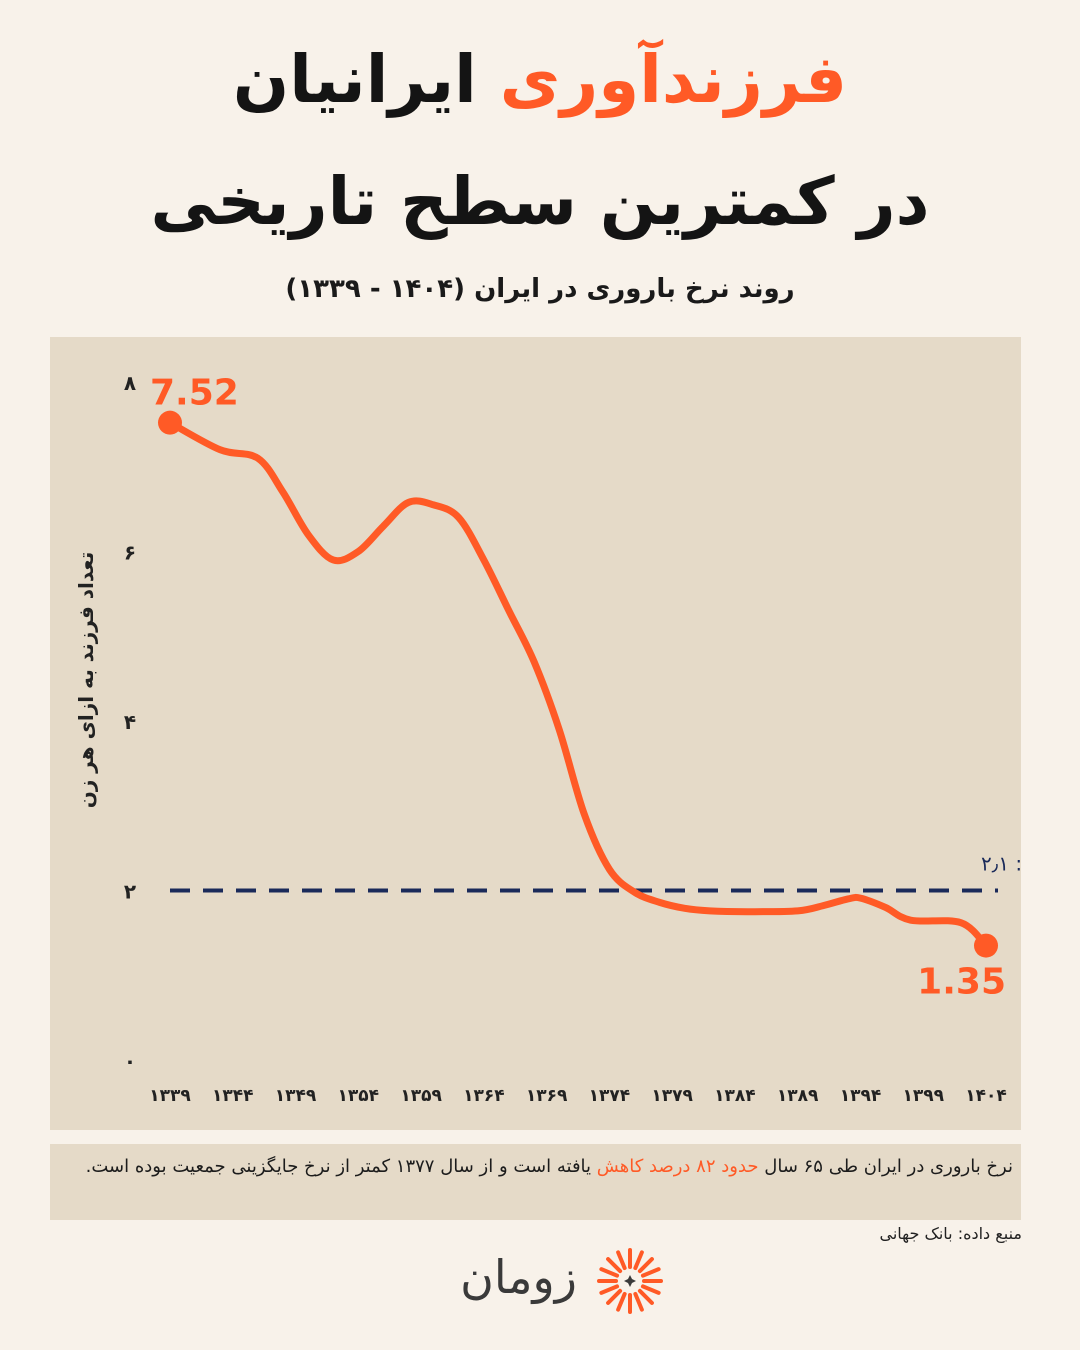 This screenshot has height=1350, width=1080. Describe the element at coordinates (986, 1096) in the screenshot. I see `x-tick-label: ۱۴۰۴` at that location.